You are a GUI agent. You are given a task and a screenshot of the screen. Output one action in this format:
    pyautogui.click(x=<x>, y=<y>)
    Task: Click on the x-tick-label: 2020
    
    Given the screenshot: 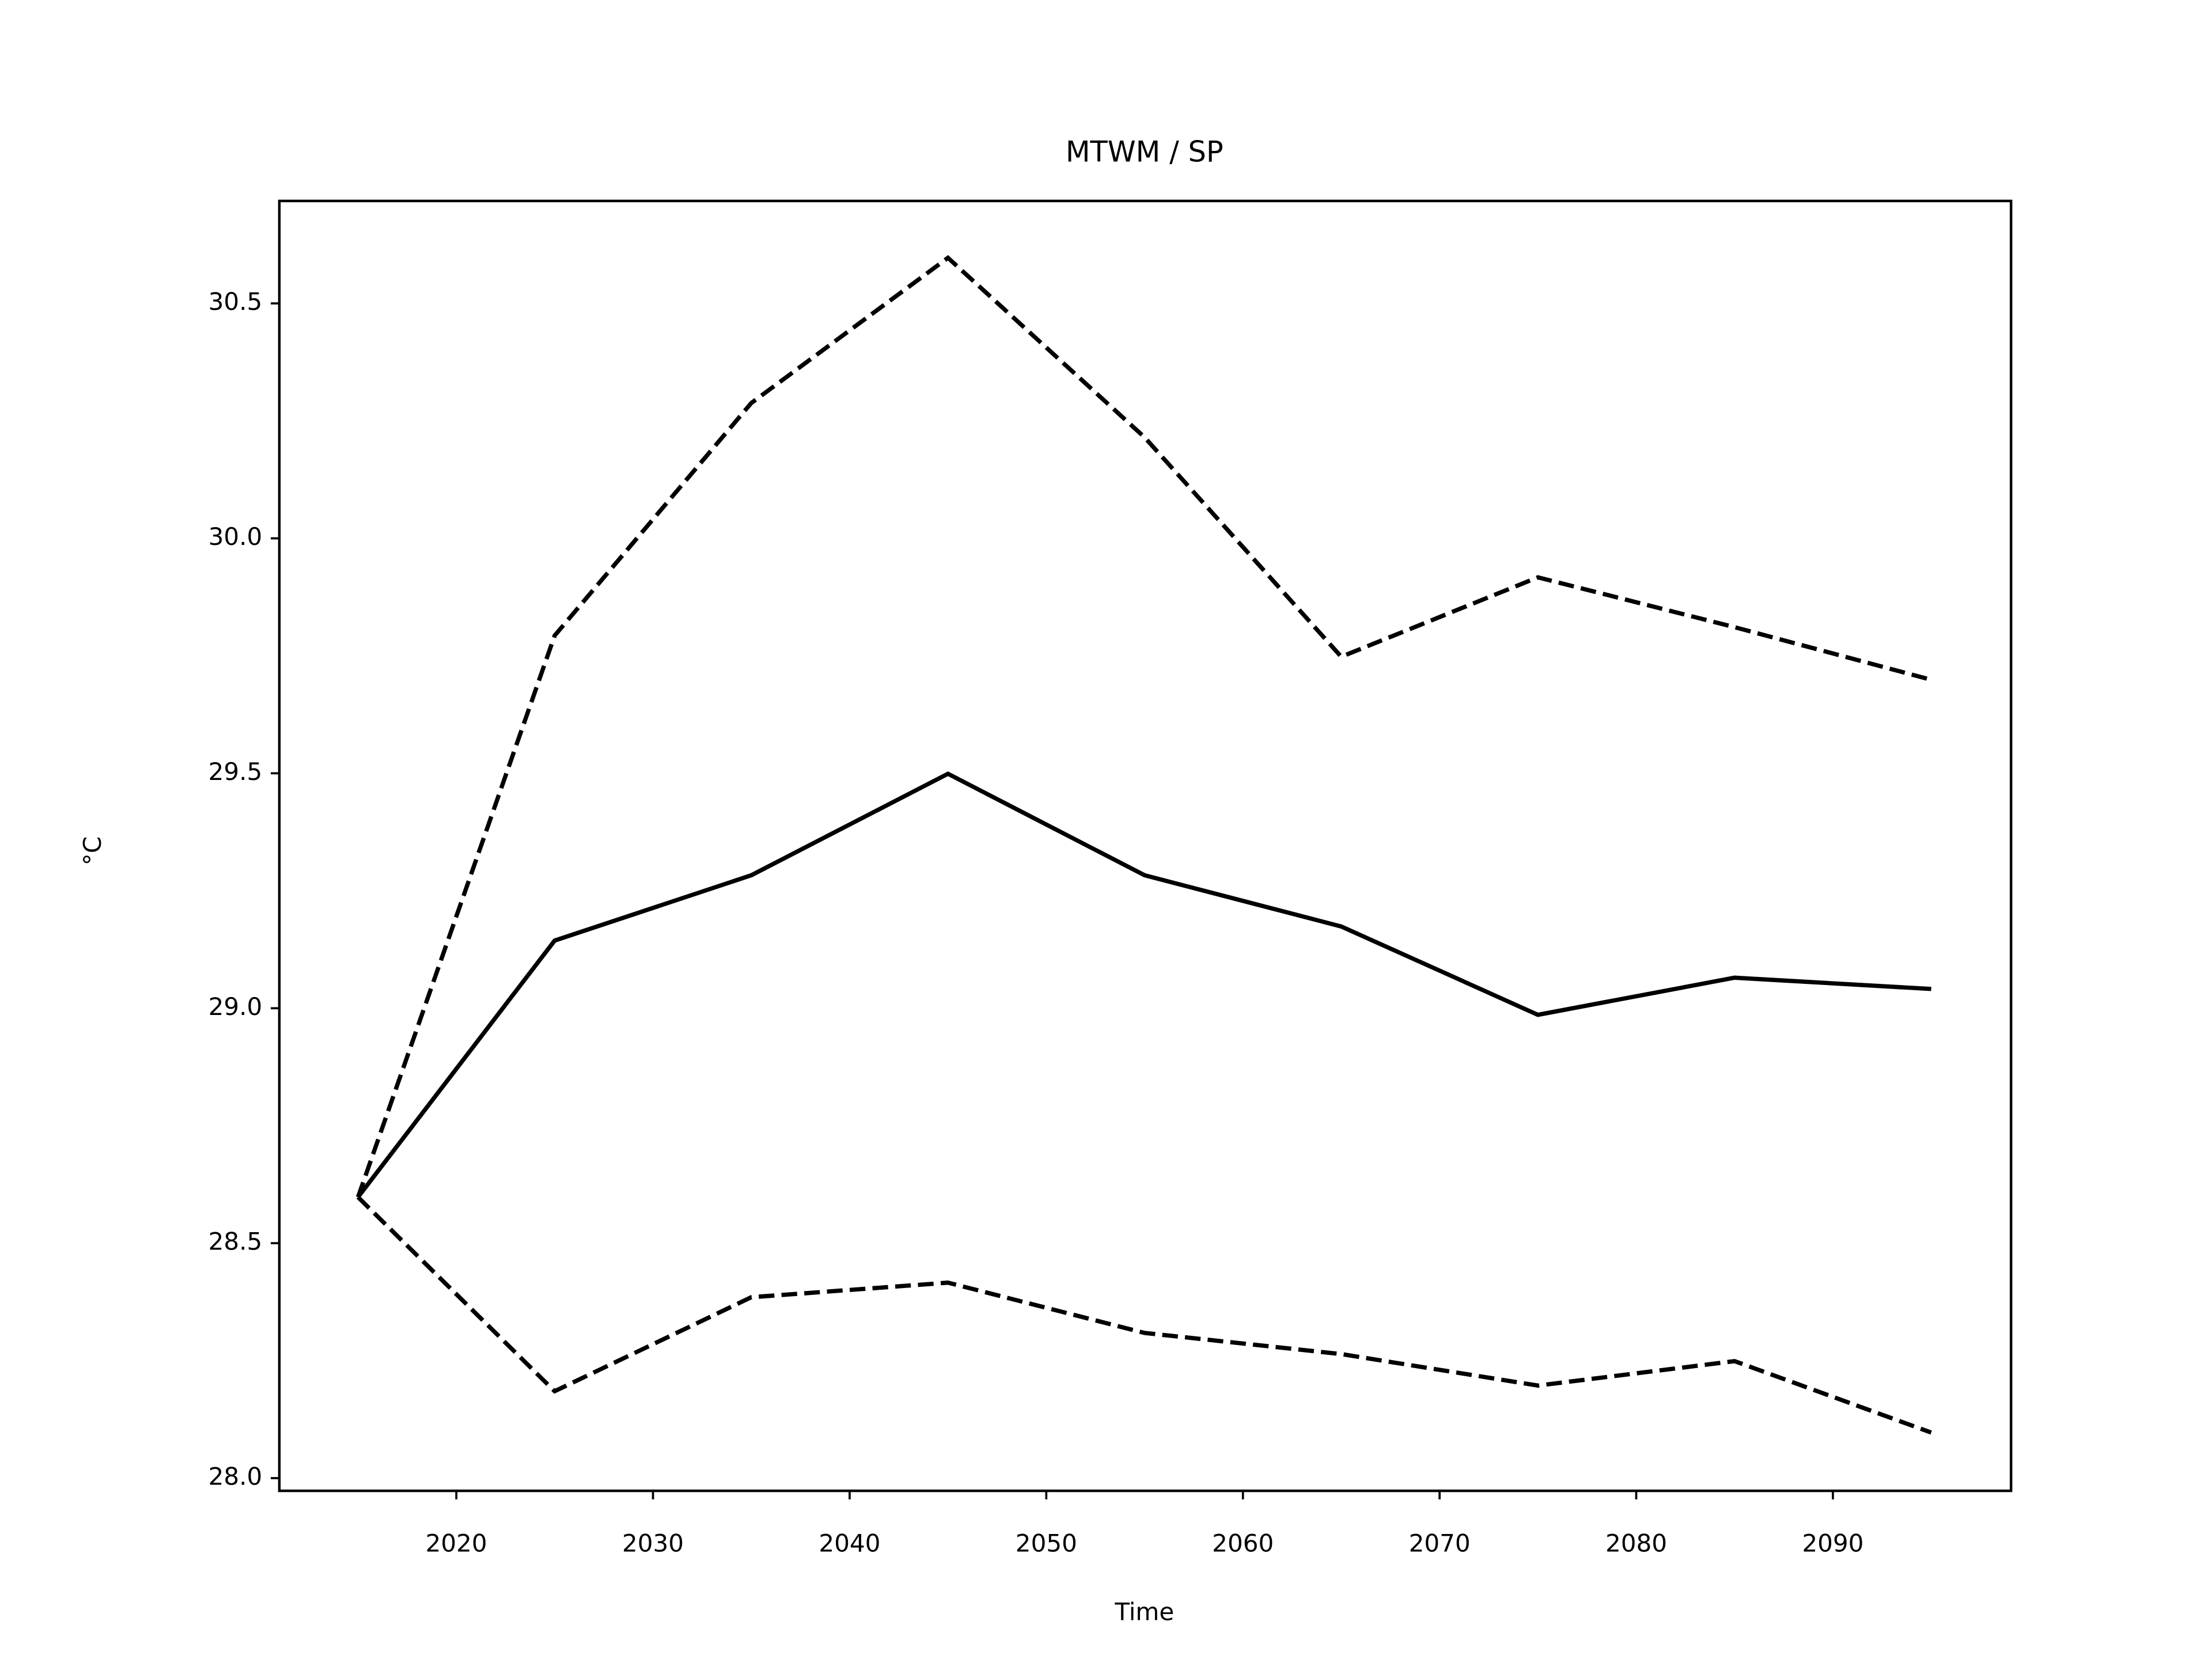 What is the action you would take?
    pyautogui.click(x=456, y=1543)
    